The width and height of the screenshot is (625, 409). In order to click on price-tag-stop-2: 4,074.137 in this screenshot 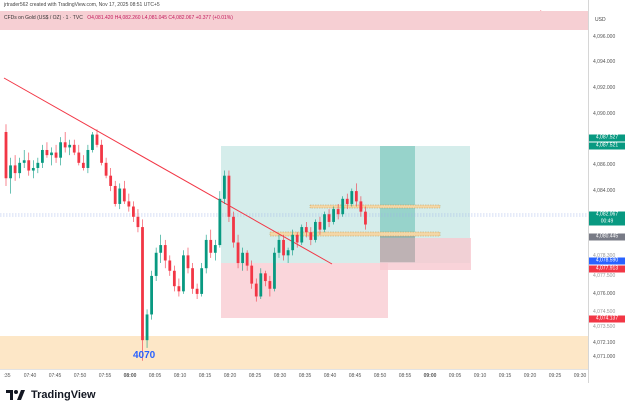, I will do `click(607, 319)`.